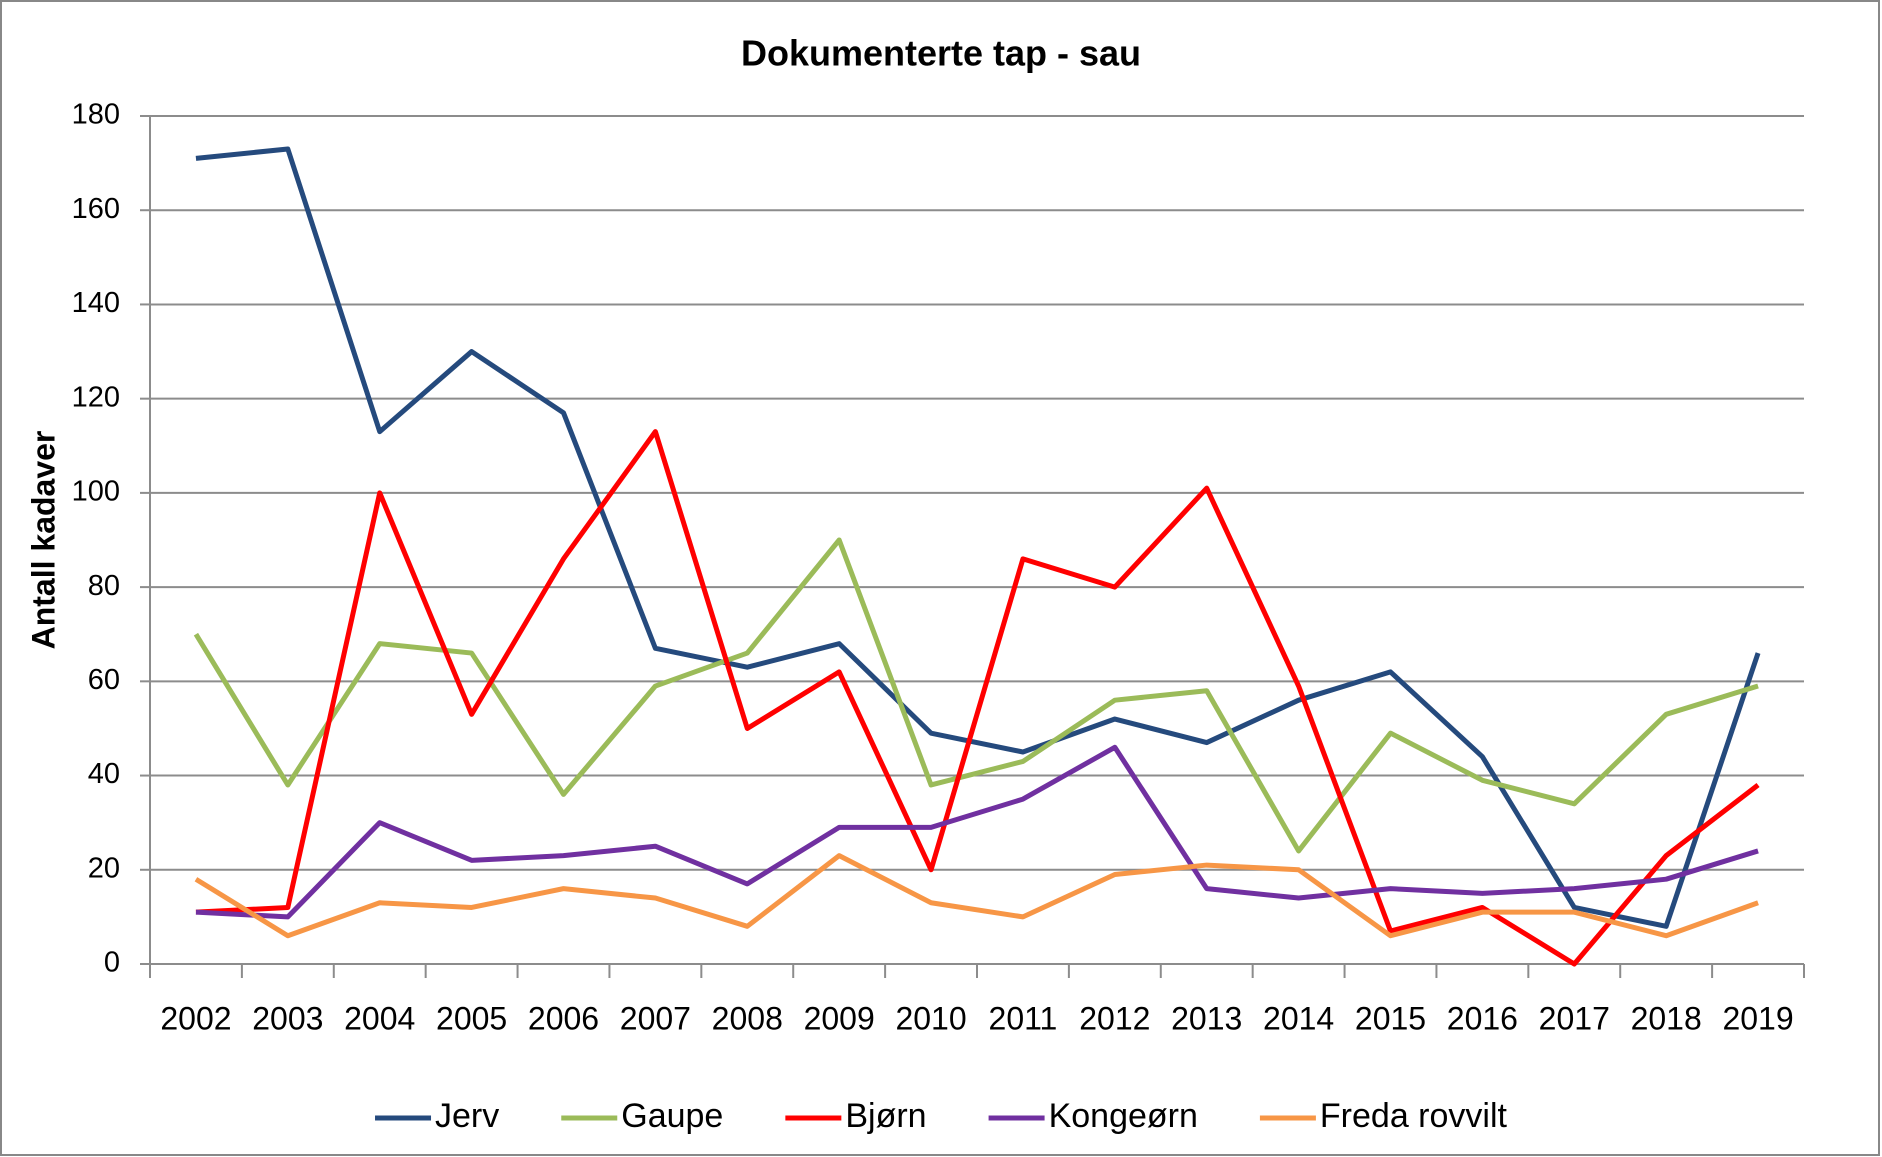 The height and width of the screenshot is (1157, 1882). Describe the element at coordinates (1666, 1018) in the screenshot. I see `x-tick-label: 2018` at that location.